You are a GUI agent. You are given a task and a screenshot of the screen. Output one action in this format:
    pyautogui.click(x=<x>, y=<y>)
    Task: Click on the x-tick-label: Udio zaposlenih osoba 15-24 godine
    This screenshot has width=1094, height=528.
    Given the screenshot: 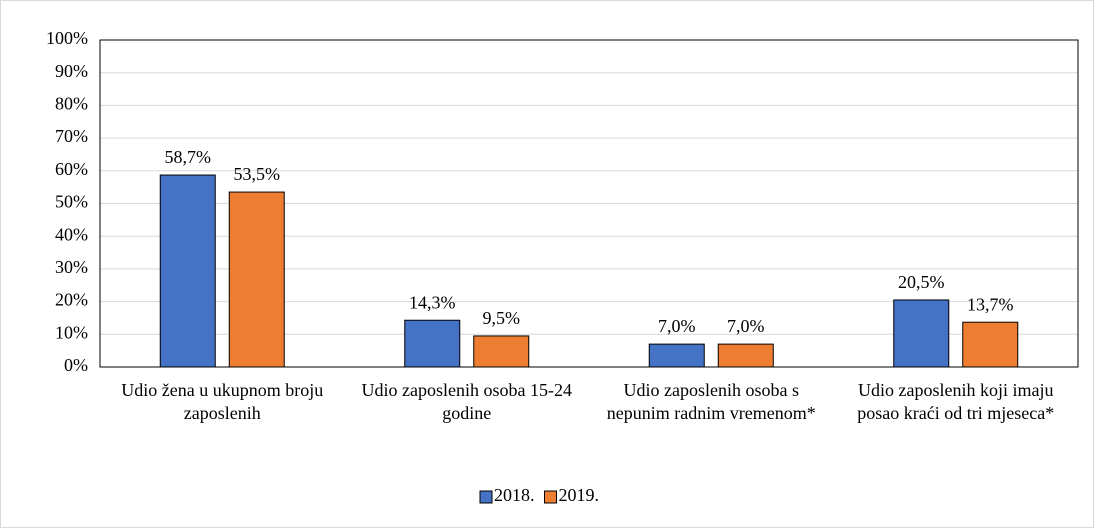 What is the action you would take?
    pyautogui.click(x=466, y=401)
    